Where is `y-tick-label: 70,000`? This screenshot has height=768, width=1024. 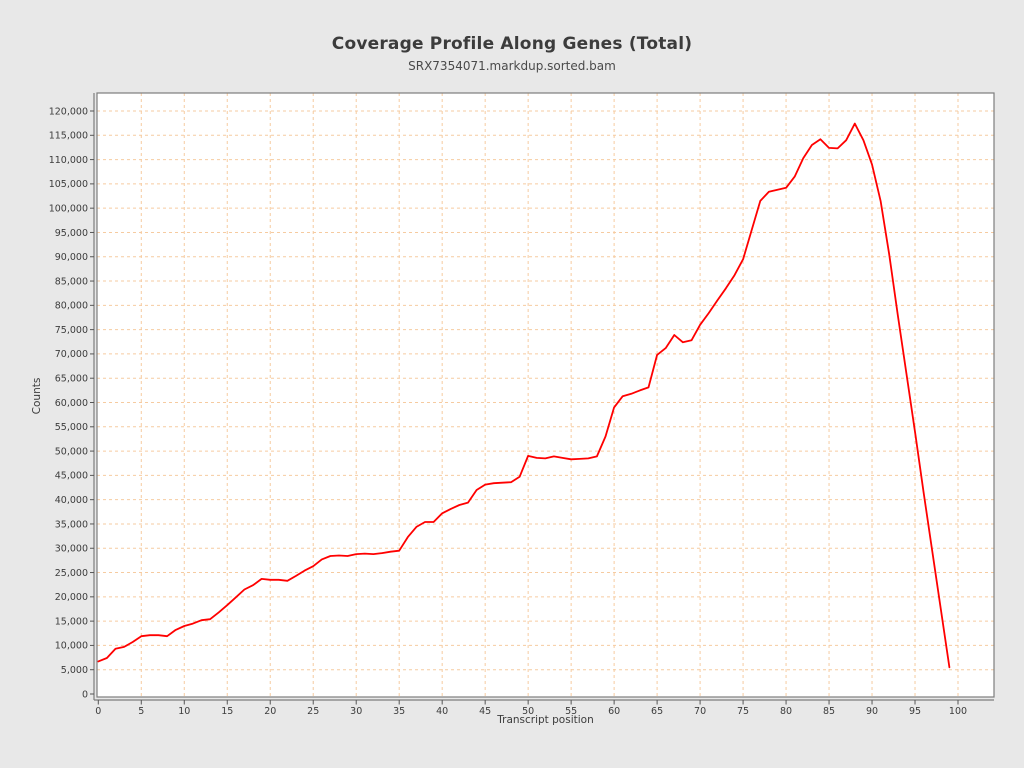
y-tick-label: 70,000 is located at coordinates (71, 354).